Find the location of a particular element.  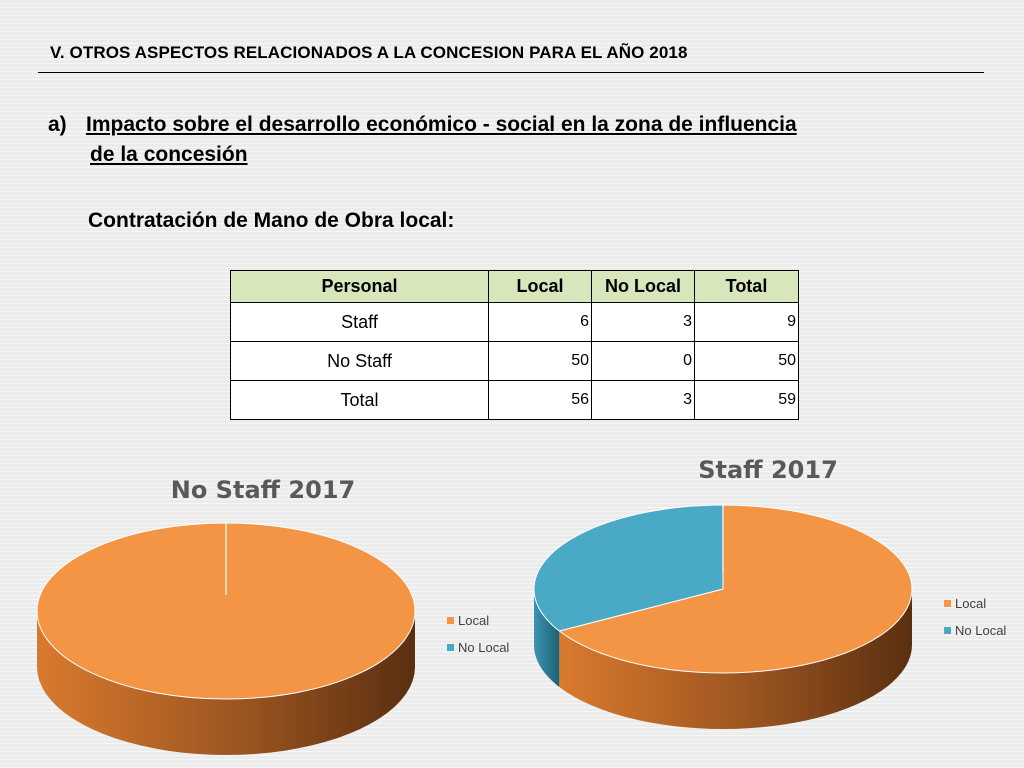

section-heading: Contratación de Mano de Obra local: is located at coordinates (271, 220).